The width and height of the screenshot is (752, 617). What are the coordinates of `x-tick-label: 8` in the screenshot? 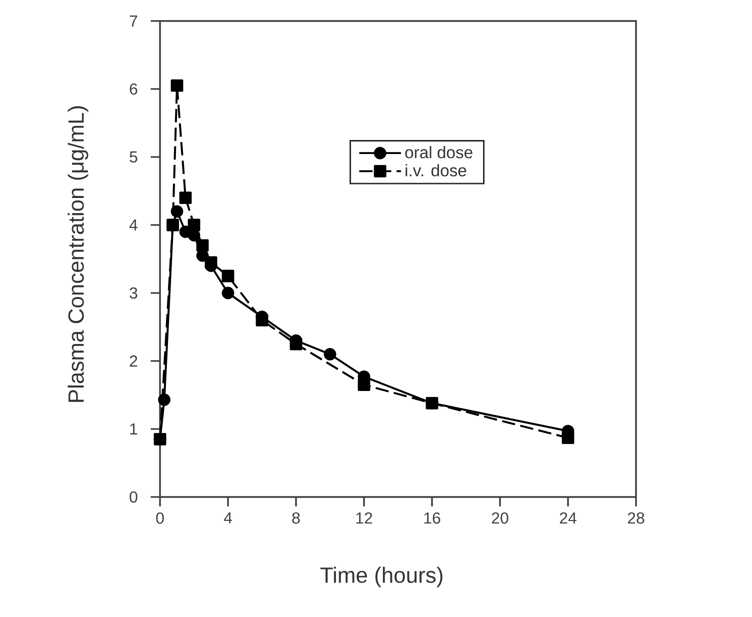 It's located at (296, 518).